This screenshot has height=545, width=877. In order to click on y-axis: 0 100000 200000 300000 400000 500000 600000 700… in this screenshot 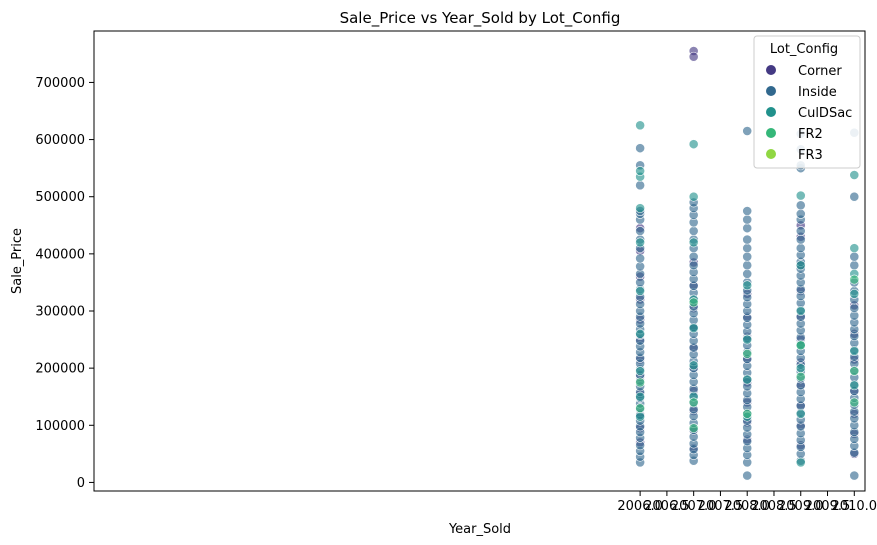, I will do `click(64, 283)`.